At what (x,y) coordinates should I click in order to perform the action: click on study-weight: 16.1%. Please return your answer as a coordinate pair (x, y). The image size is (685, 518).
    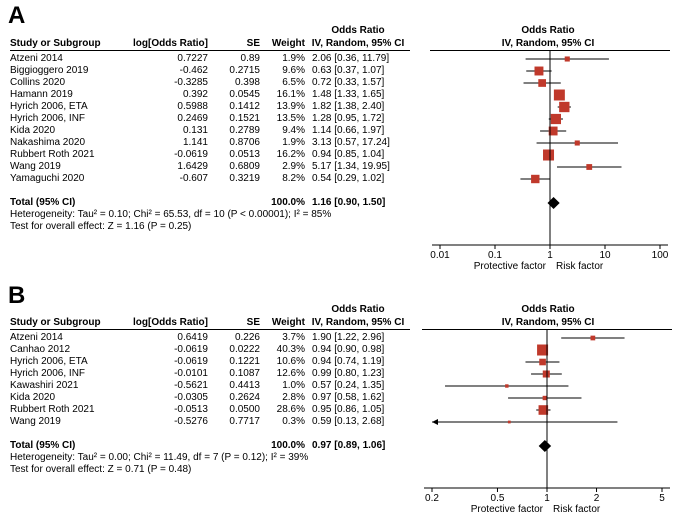
    Looking at the image, I should click on (290, 94).